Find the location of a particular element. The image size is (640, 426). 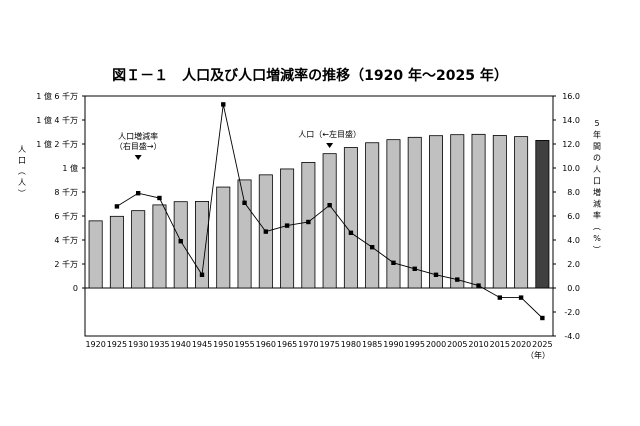

bar-1975 is located at coordinates (329, 221).